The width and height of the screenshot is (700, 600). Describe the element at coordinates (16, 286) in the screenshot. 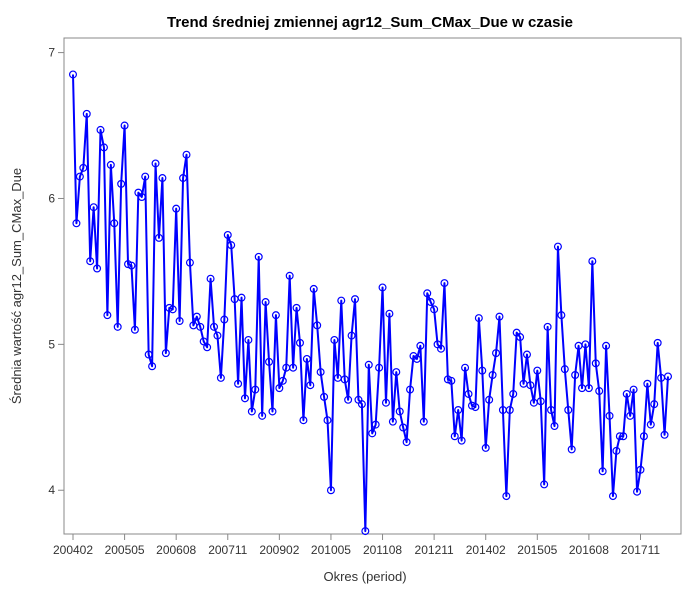

I see `y-axis-label: Średnia wartość agr12_Sum_CMax_Due` at that location.